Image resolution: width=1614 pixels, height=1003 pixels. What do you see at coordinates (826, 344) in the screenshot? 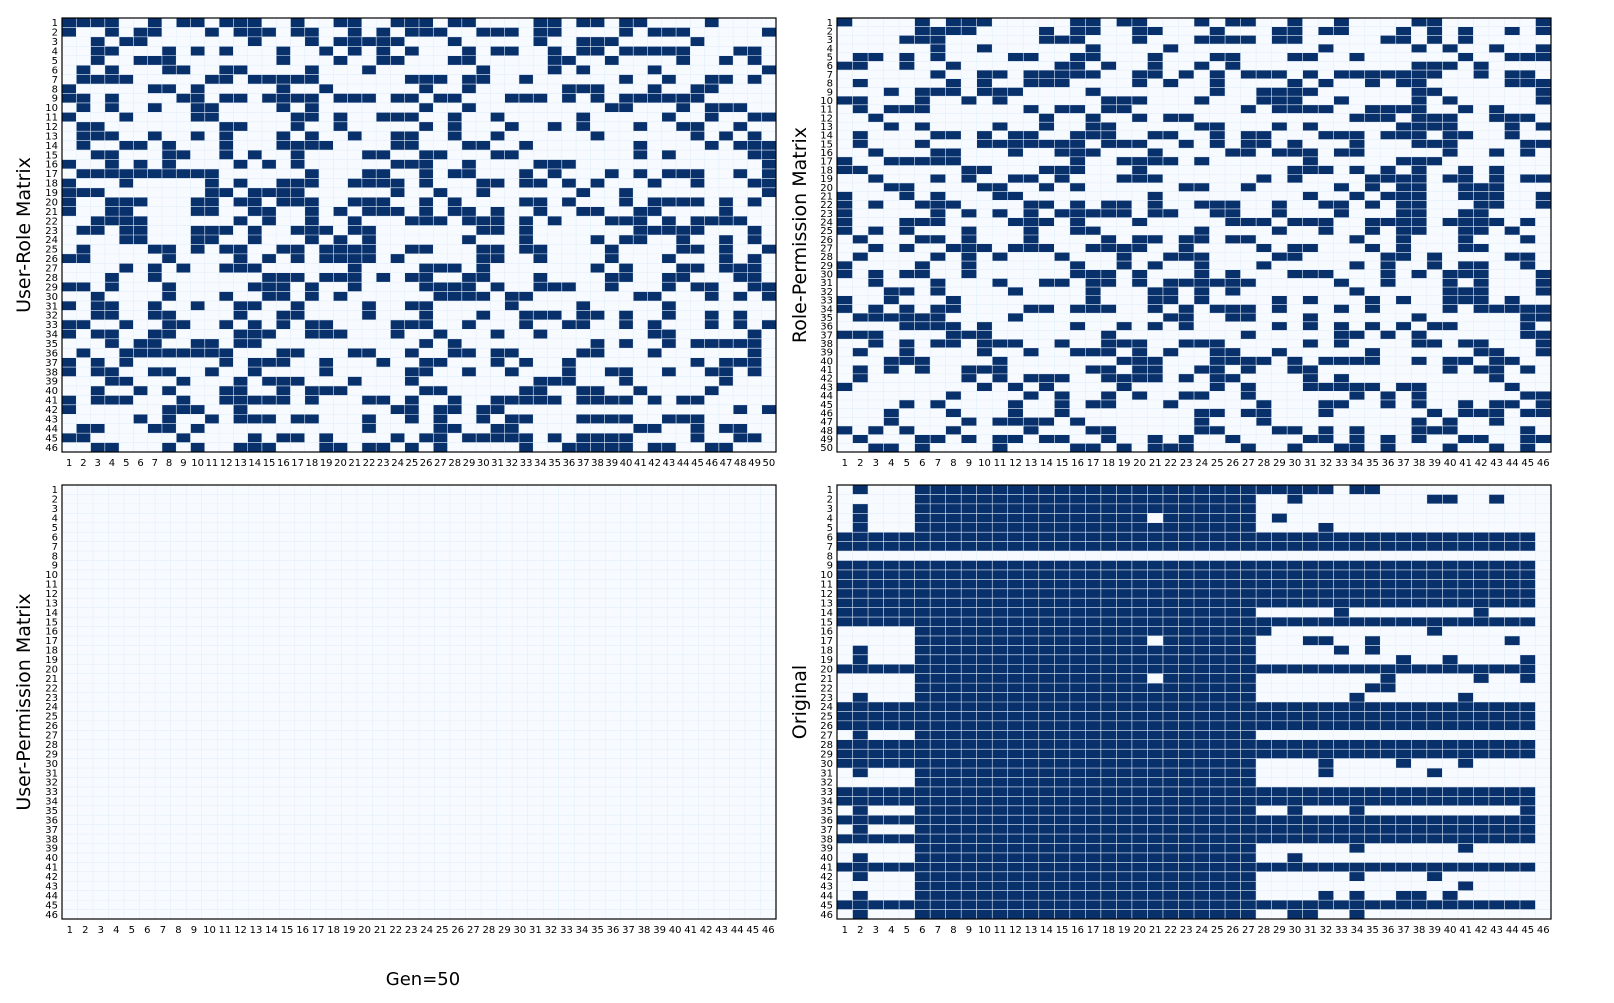
I see `y-tick-label: 38` at bounding box center [826, 344].